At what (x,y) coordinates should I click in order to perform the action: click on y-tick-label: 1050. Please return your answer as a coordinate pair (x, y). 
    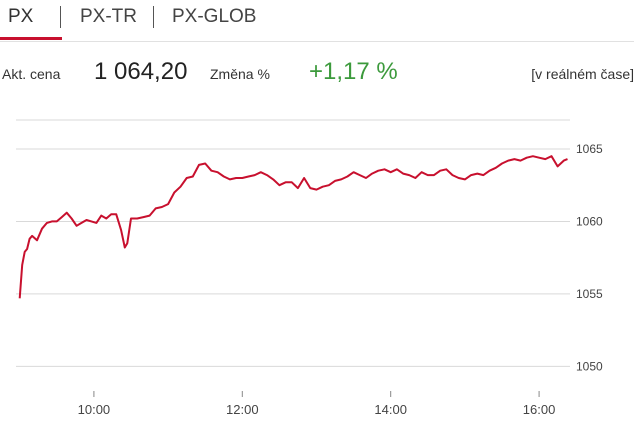
    Looking at the image, I should click on (589, 366).